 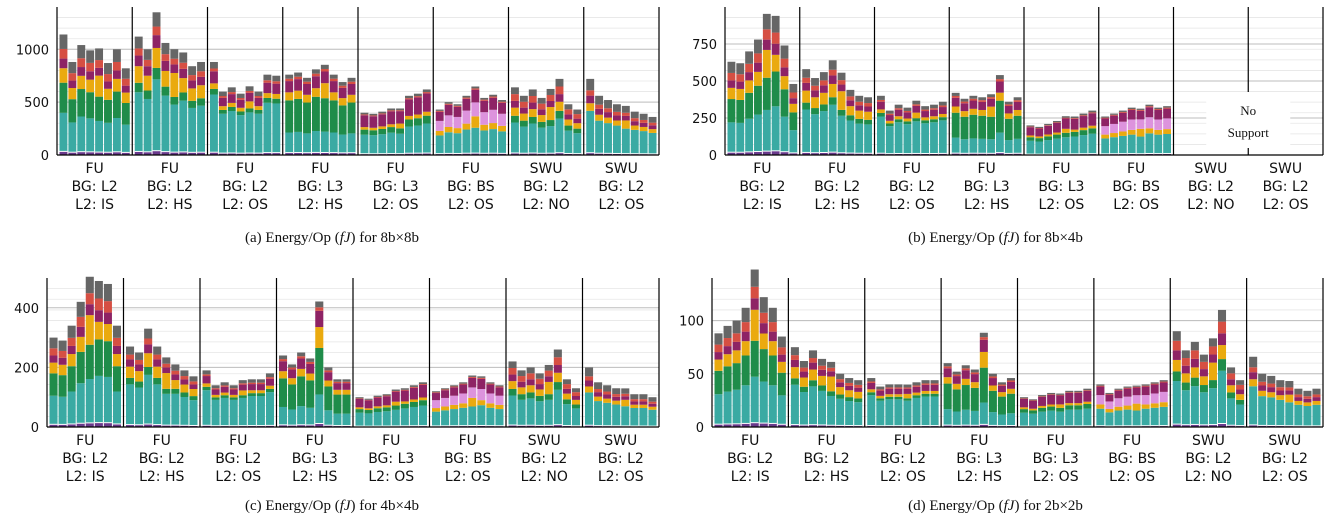 I want to click on group-label-type: SWU, so click(x=546, y=169).